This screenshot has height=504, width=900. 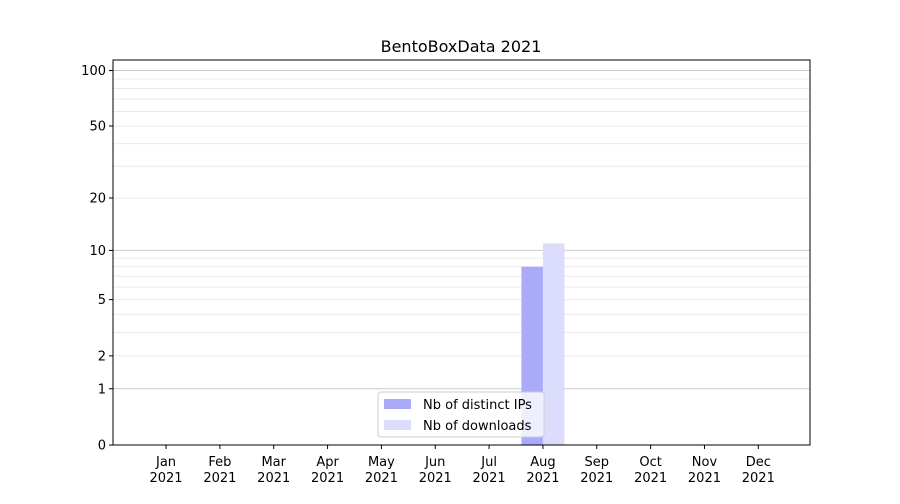 What do you see at coordinates (102, 446) in the screenshot?
I see `y-tick-label: 0` at bounding box center [102, 446].